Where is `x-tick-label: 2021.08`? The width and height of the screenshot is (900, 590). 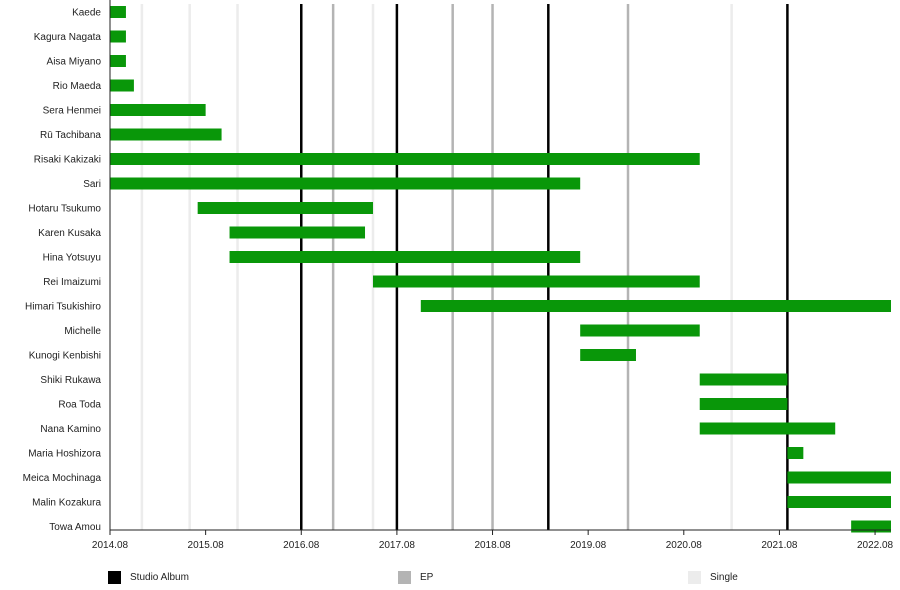
x-tick-label: 2021.08 is located at coordinates (779, 545).